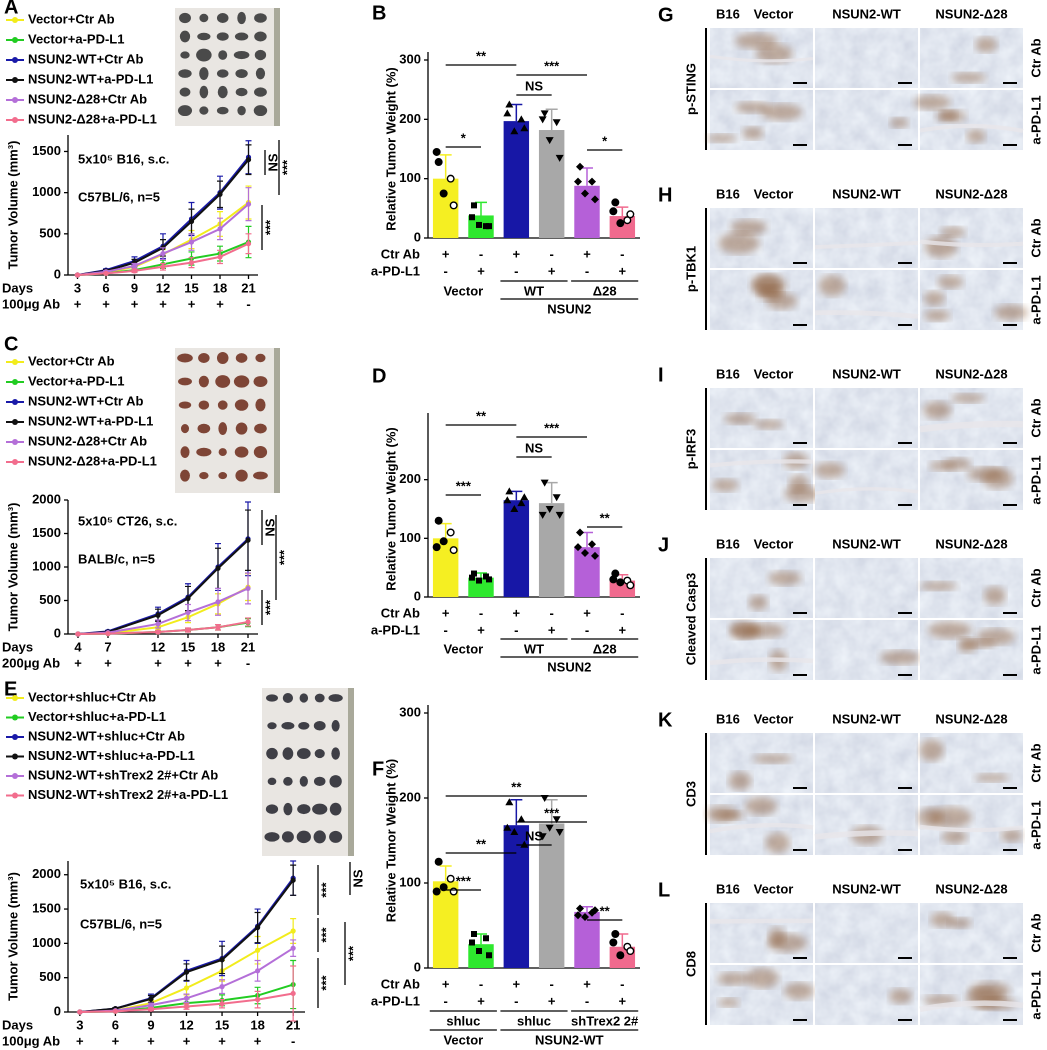 This screenshot has width=1047, height=1050. Describe the element at coordinates (92, 696) in the screenshot. I see `legend-label: Vector+shluc+Ctr Ab` at that location.